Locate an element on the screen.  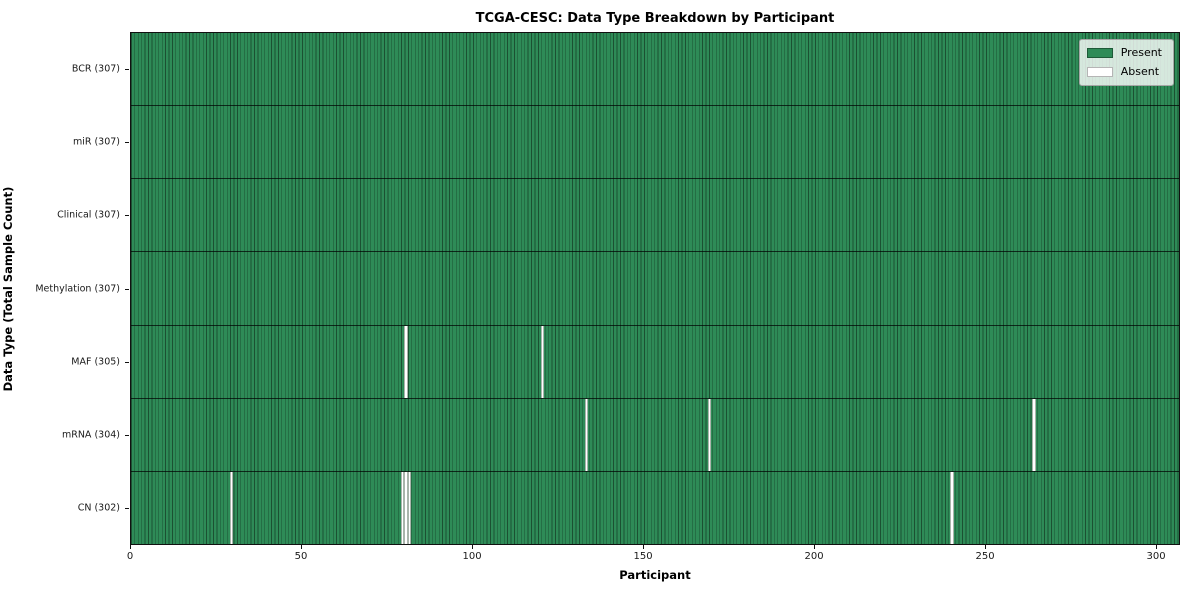
legend-label-absent: Absent is located at coordinates (1140, 71).